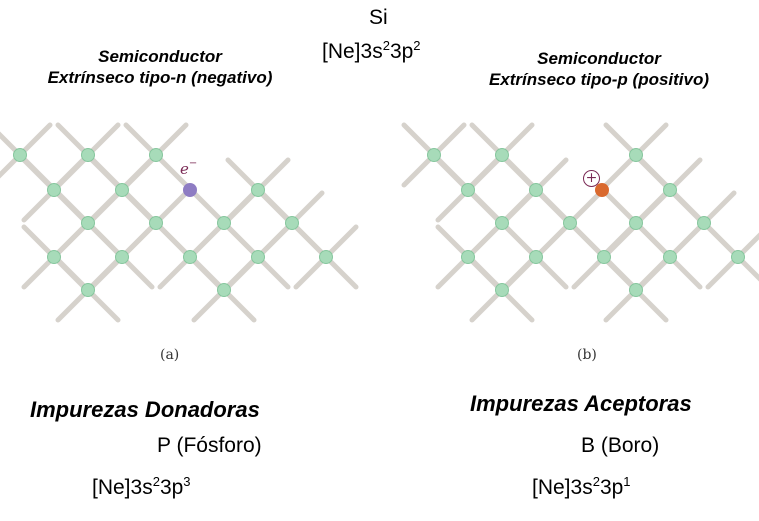 This screenshot has height=521, width=759. I want to click on donor-electron-config: [Ne]3s23p3, so click(141, 487).